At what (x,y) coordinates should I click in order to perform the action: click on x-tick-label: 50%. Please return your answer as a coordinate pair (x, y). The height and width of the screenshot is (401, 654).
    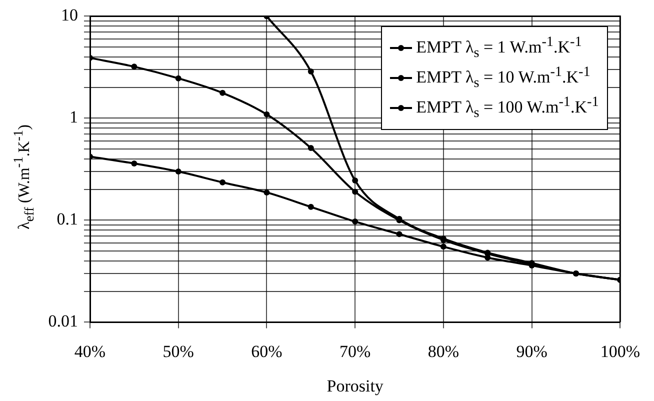
    Looking at the image, I should click on (178, 351).